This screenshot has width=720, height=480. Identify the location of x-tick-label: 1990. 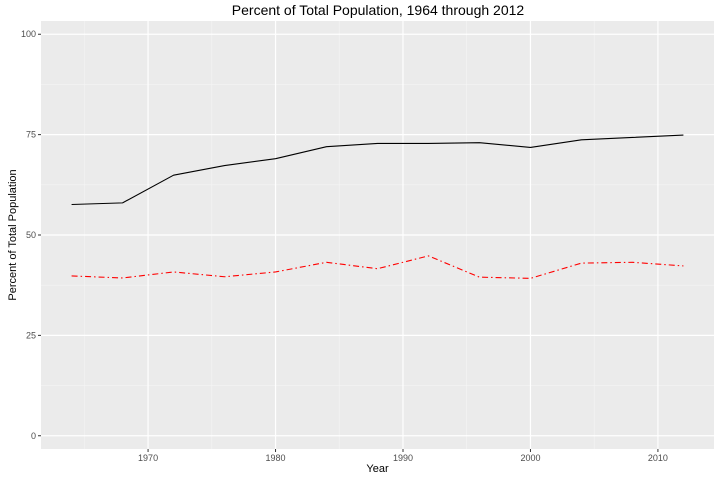
(403, 458).